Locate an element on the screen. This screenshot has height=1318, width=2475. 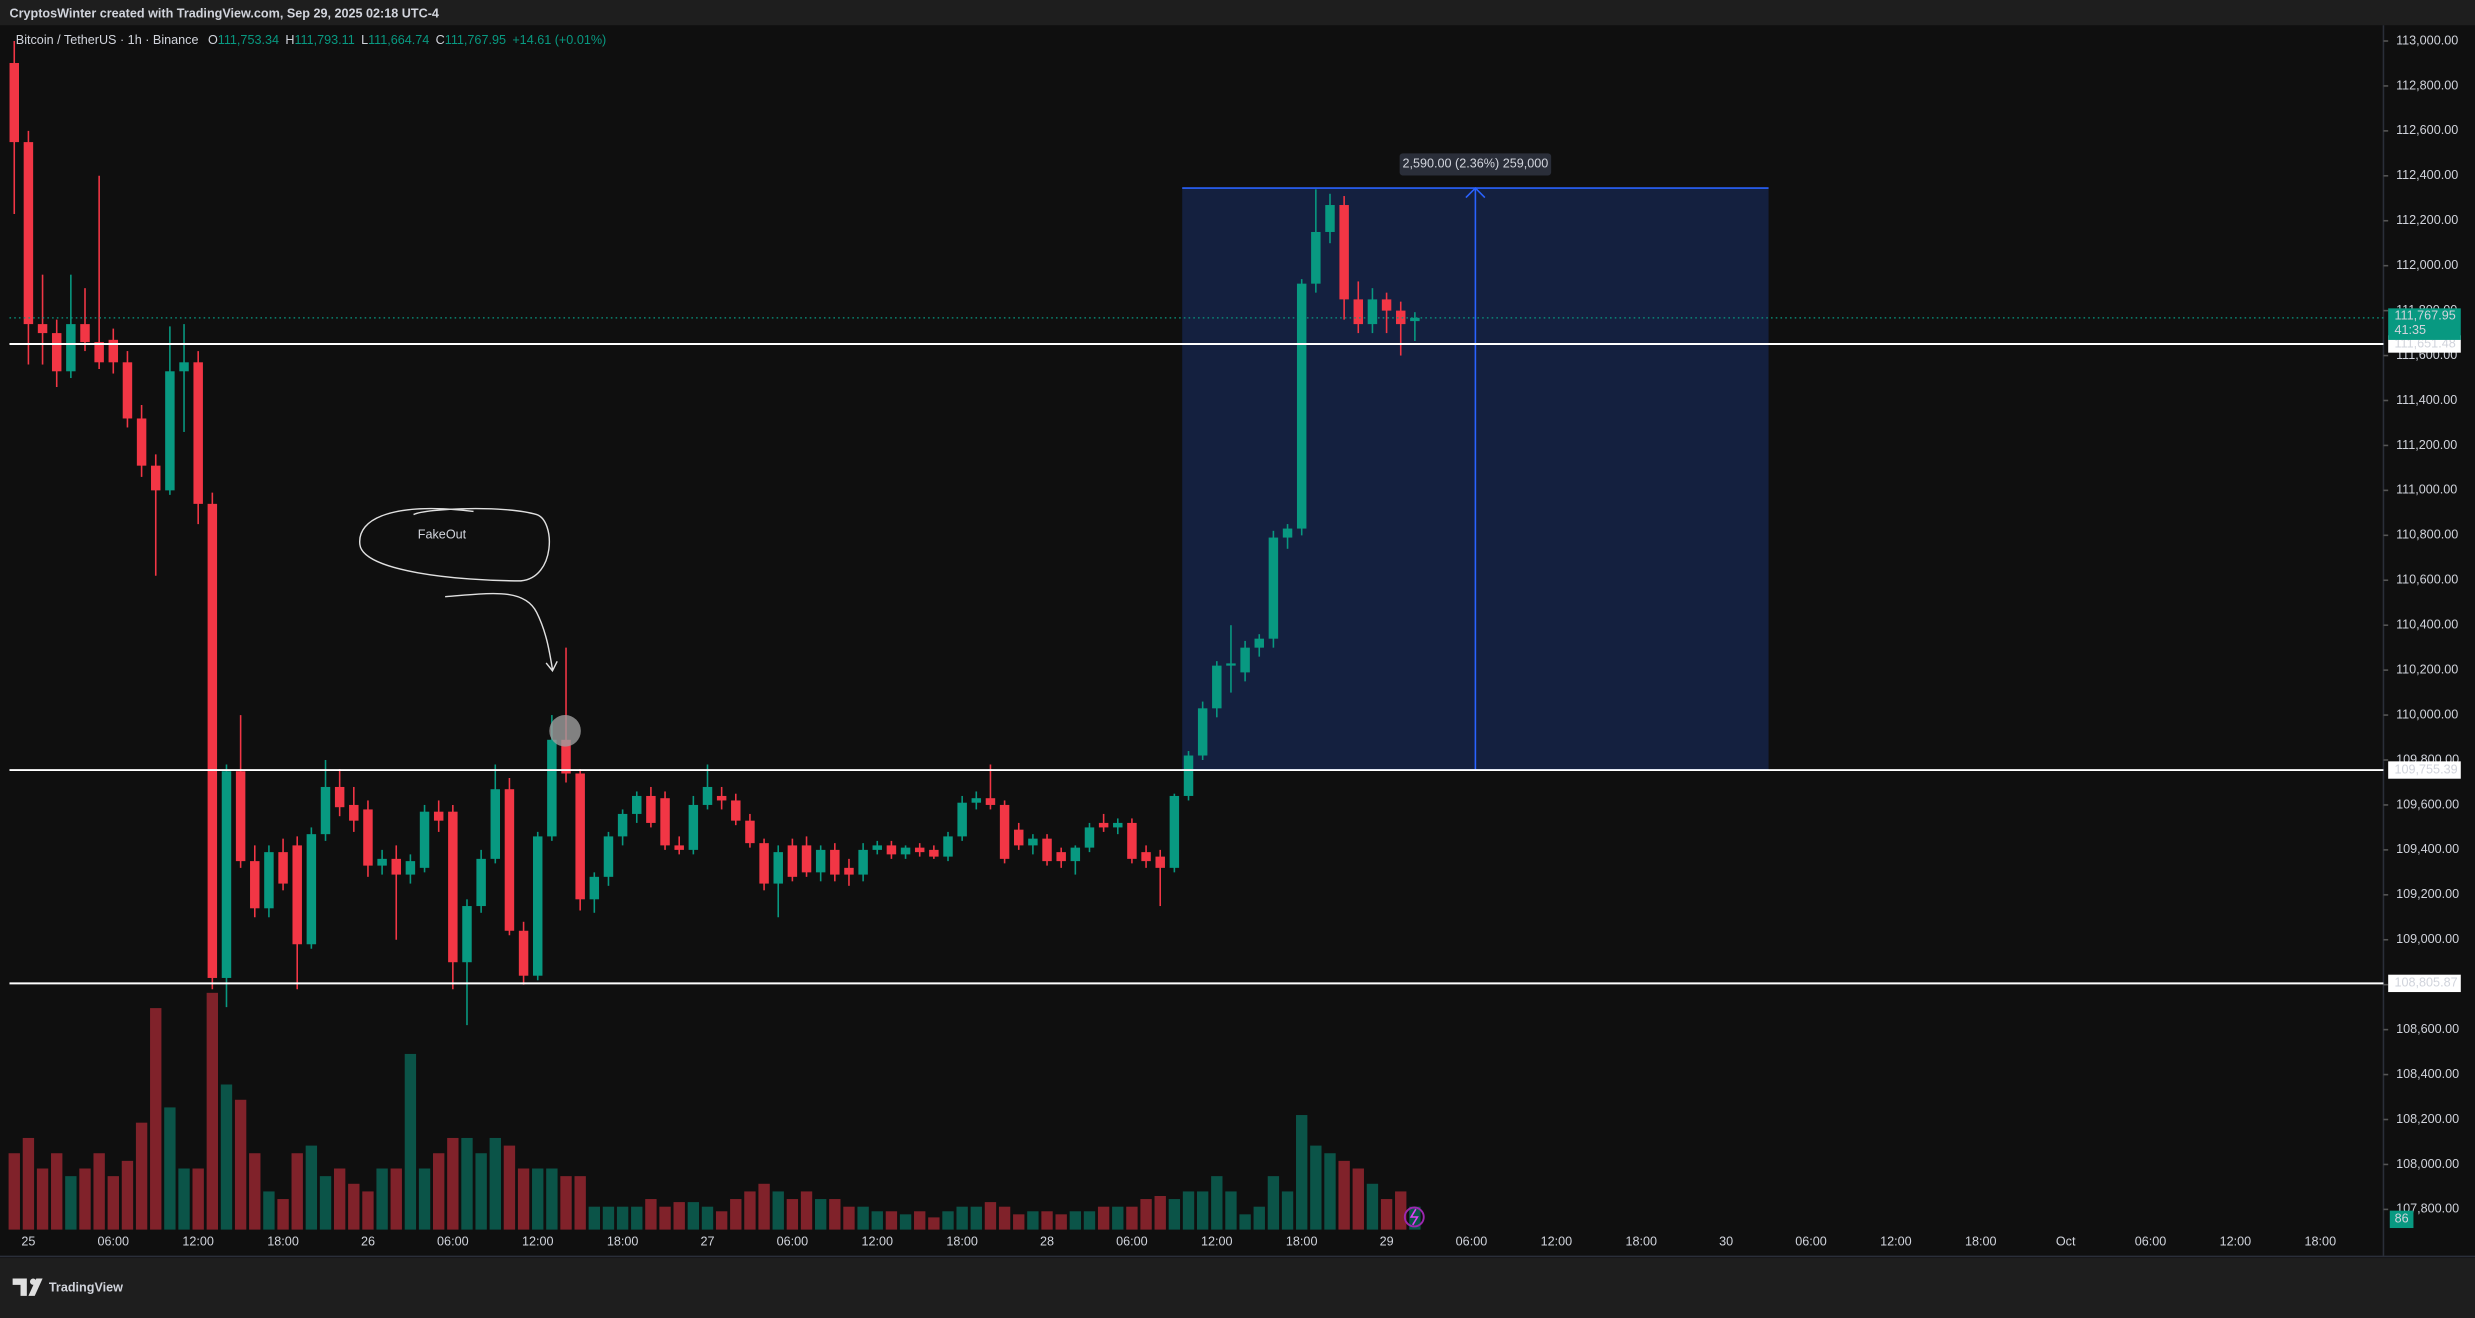
y-tick-label: 110,200.00 is located at coordinates (2427, 669).